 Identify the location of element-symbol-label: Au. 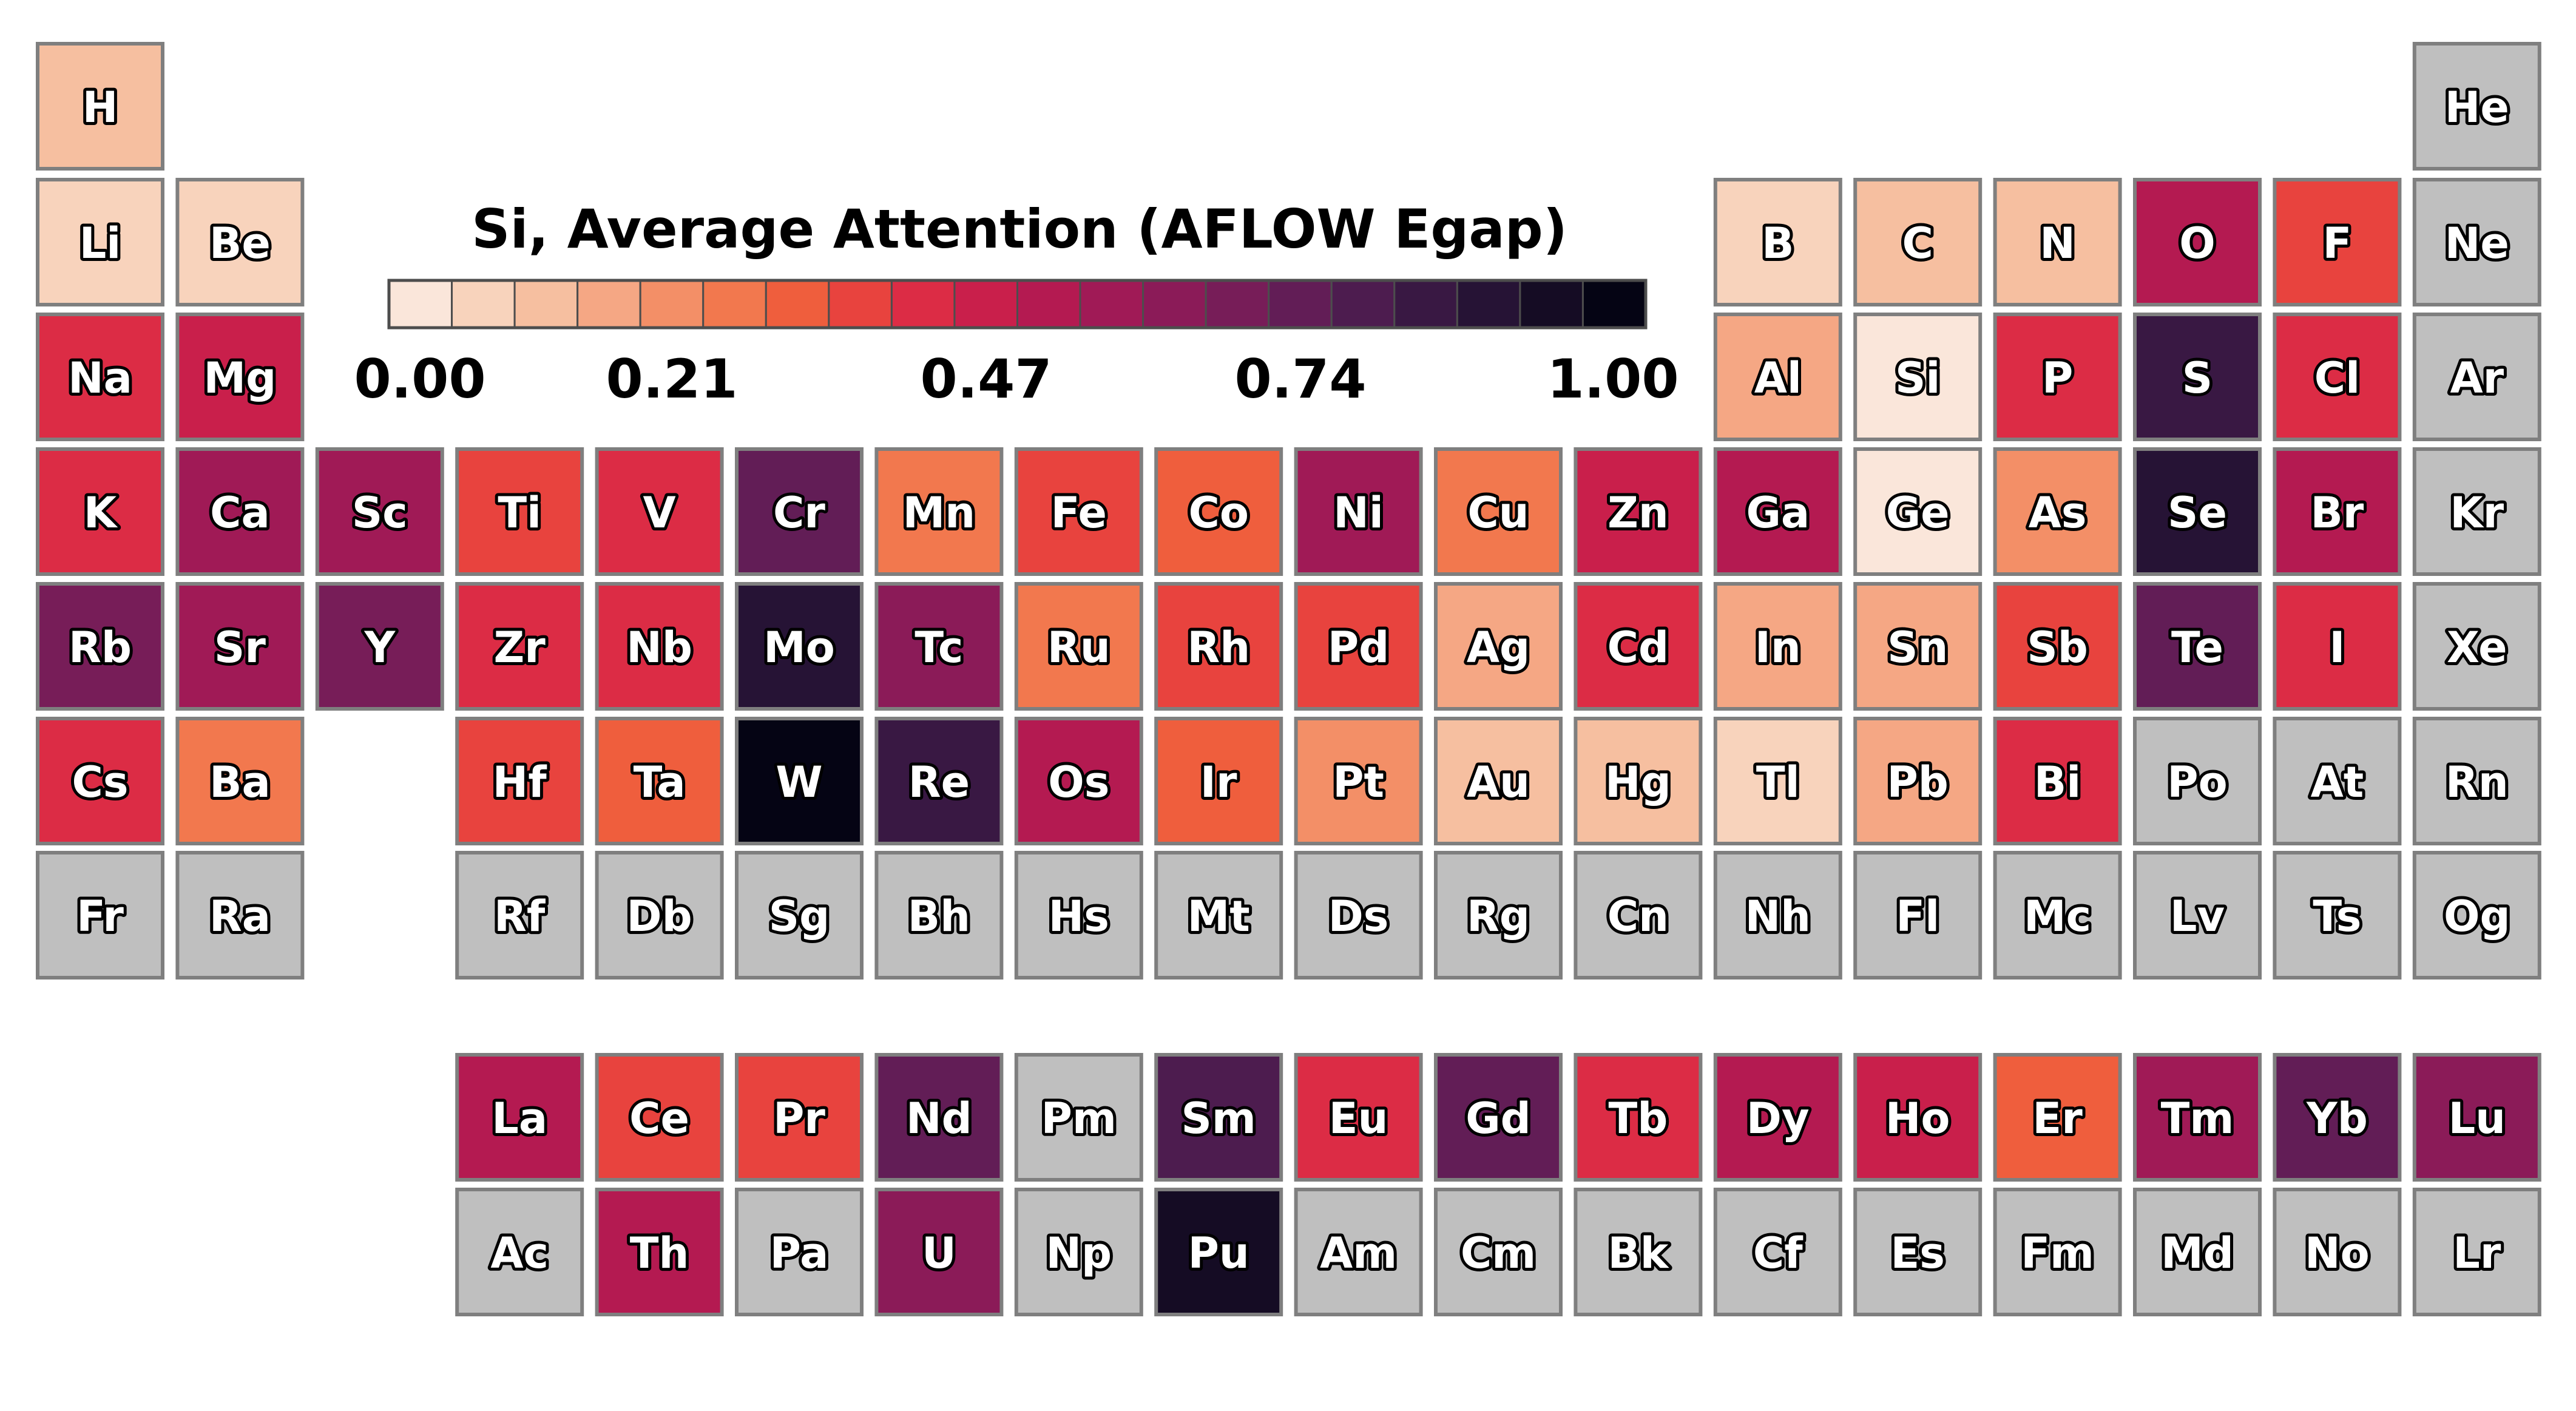
(1498, 782).